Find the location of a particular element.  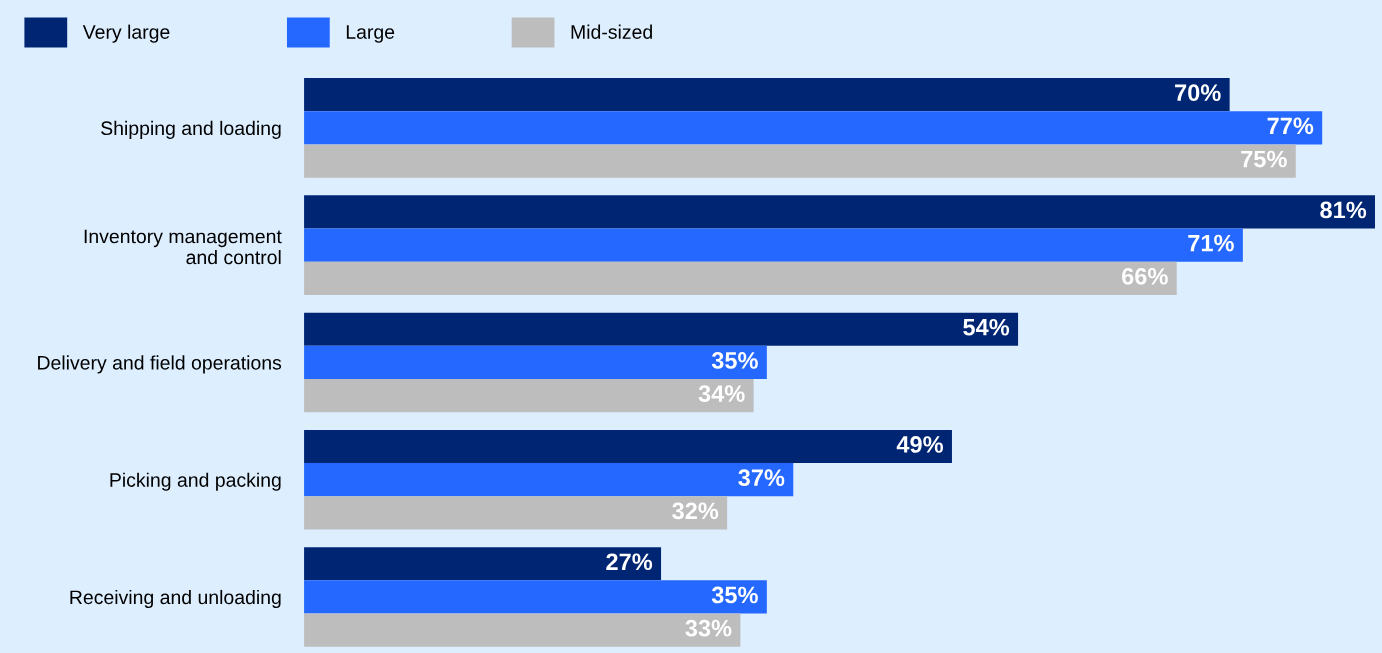

y-tick-label: Receiving and unloading is located at coordinates (175, 599).